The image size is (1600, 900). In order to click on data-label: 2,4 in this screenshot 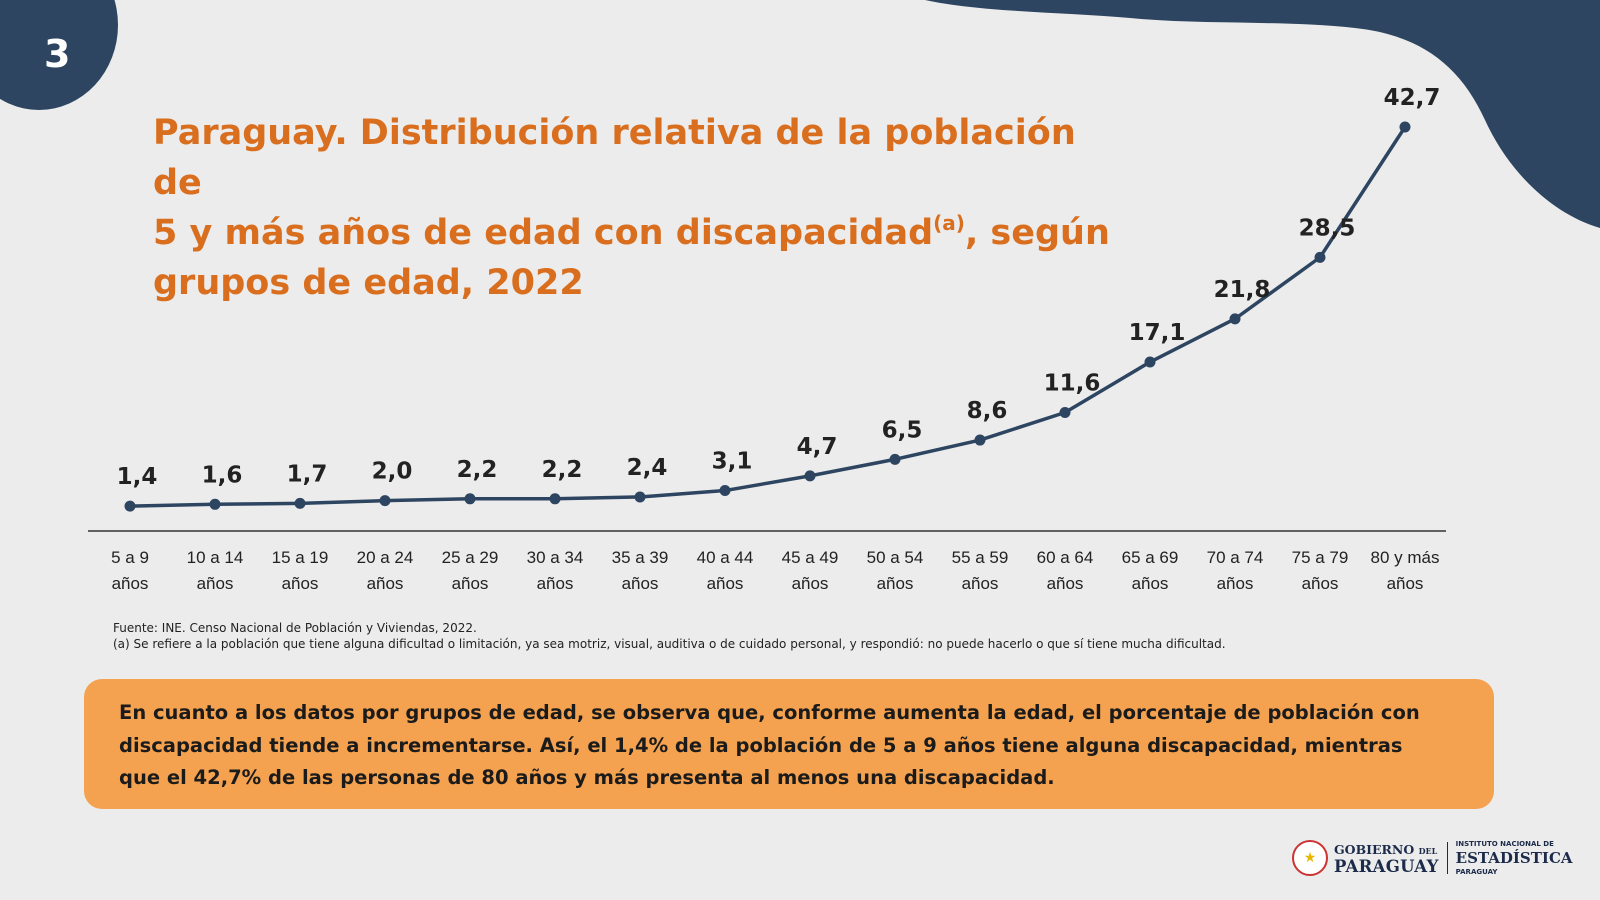, I will do `click(647, 468)`.